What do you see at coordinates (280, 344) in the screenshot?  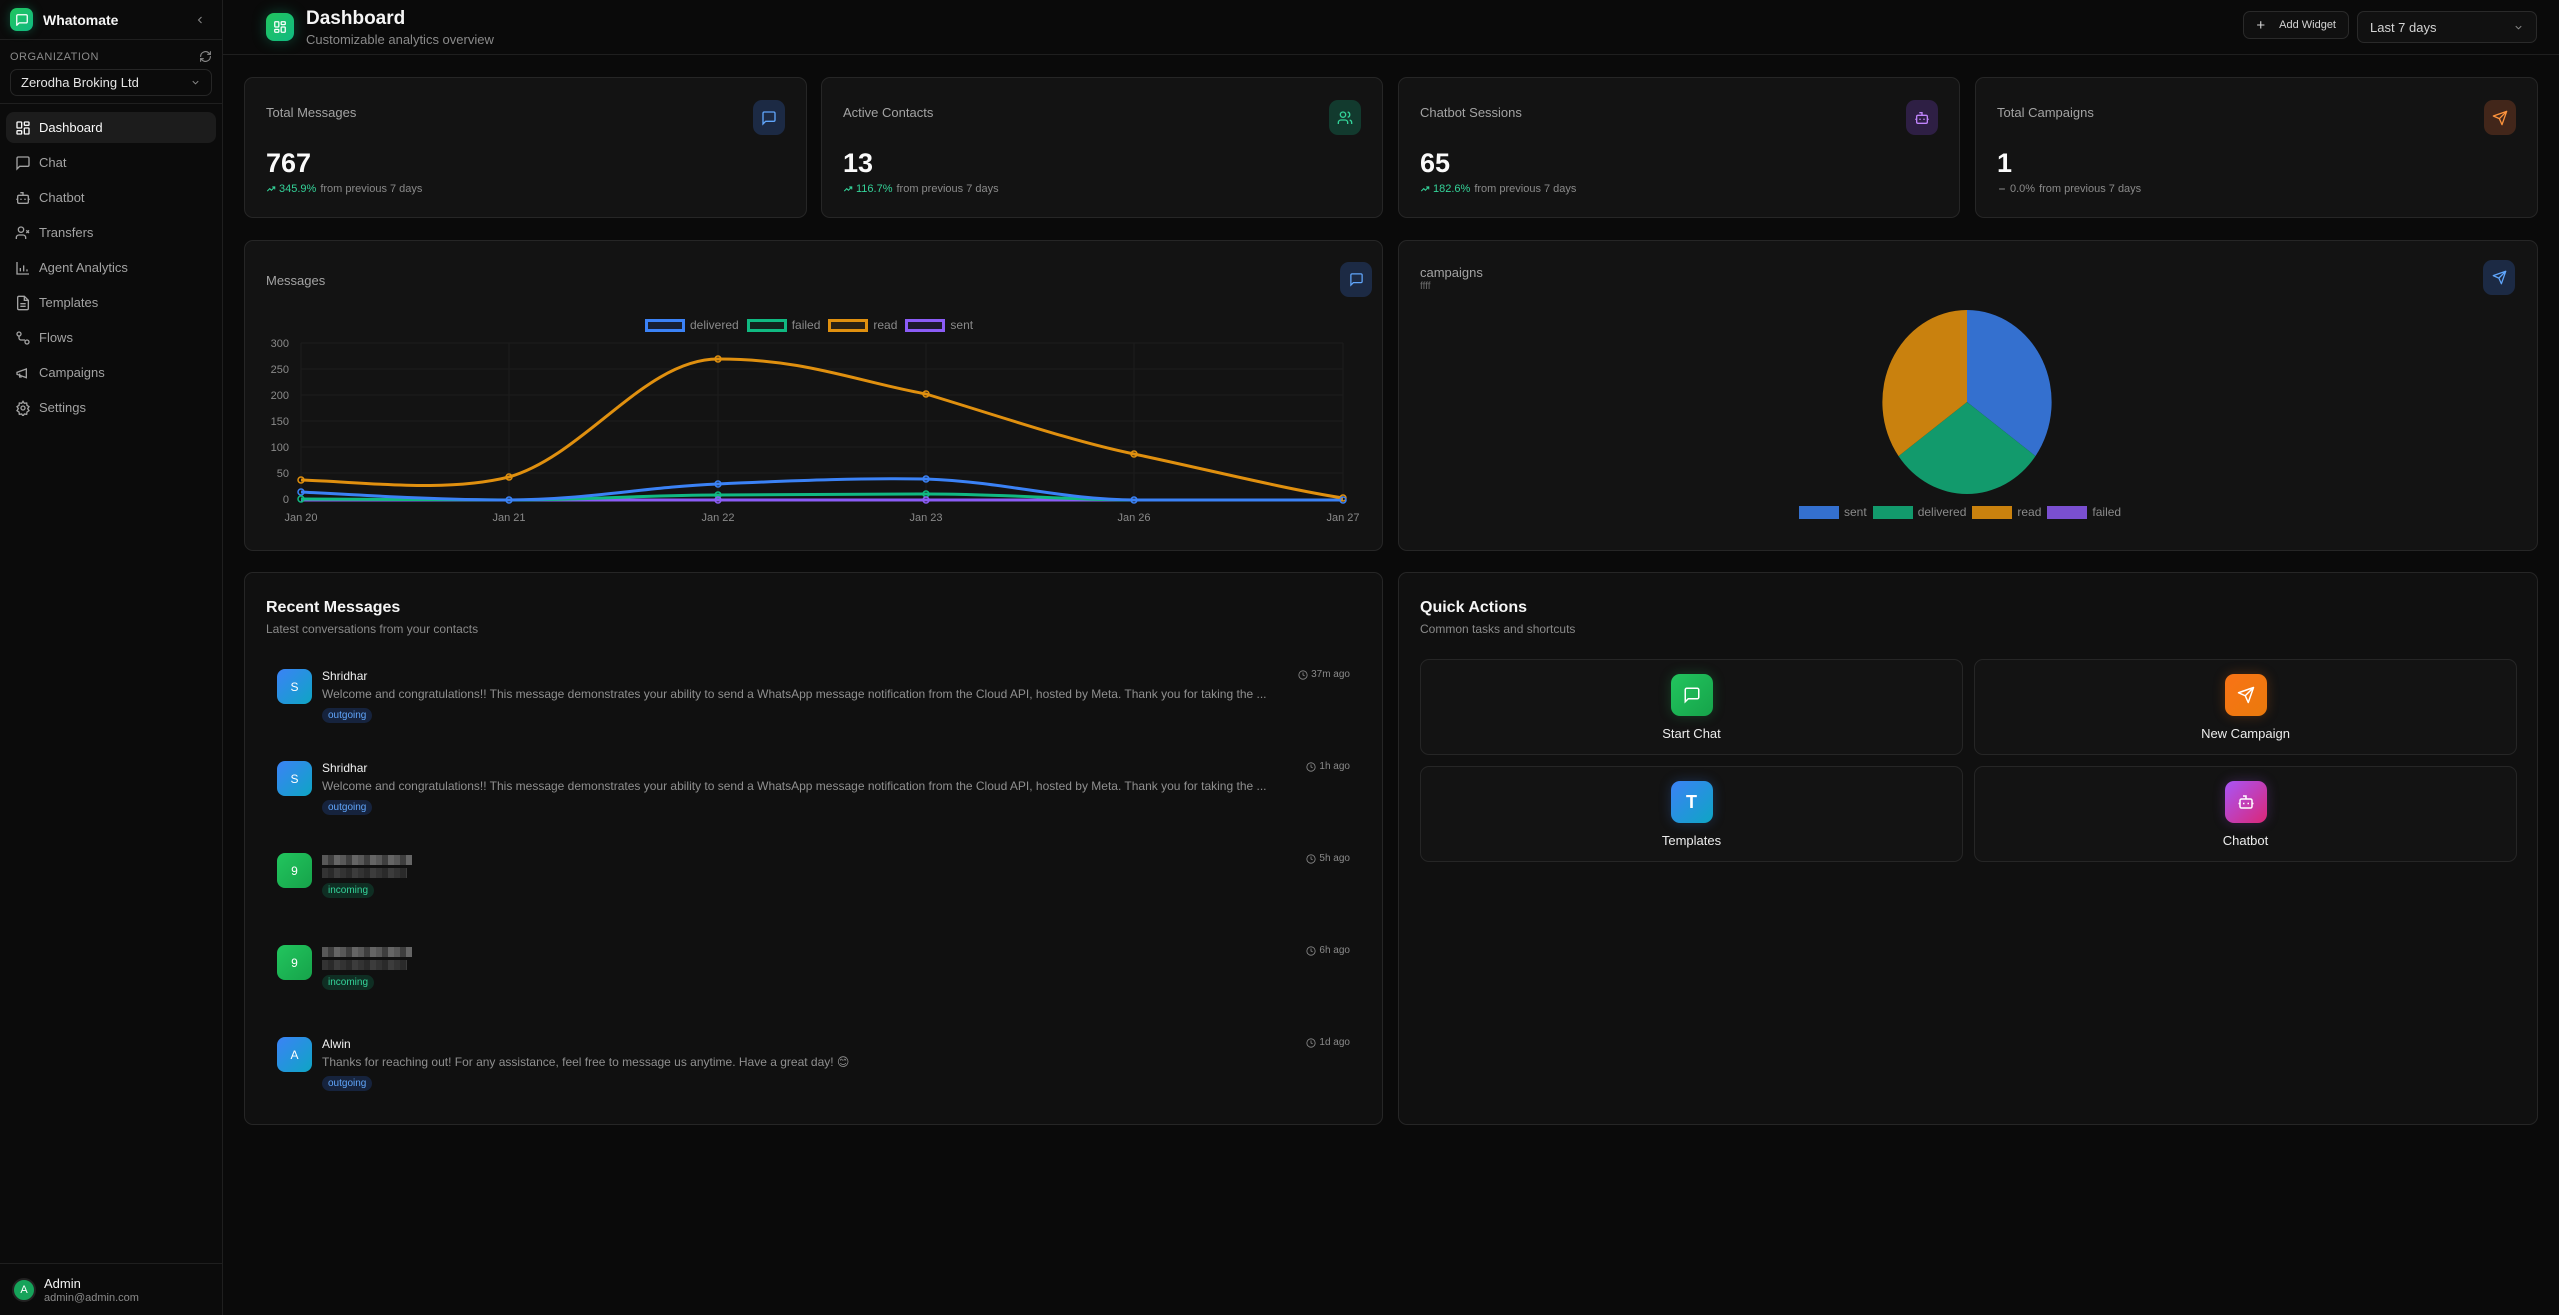 I see `svg-text: 300` at bounding box center [280, 344].